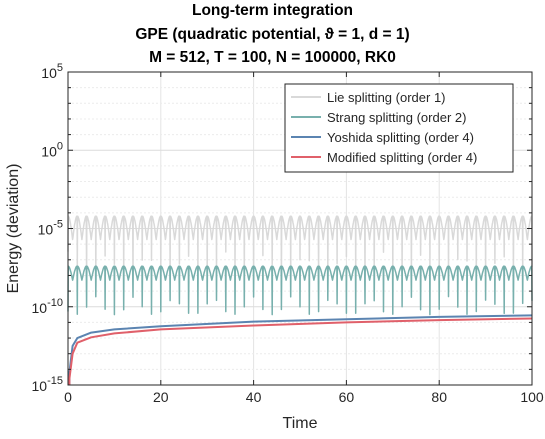 This screenshot has height=439, width=545. Describe the element at coordinates (386, 97) in the screenshot. I see `legend-label-0: Lie splitting (order 1)` at that location.